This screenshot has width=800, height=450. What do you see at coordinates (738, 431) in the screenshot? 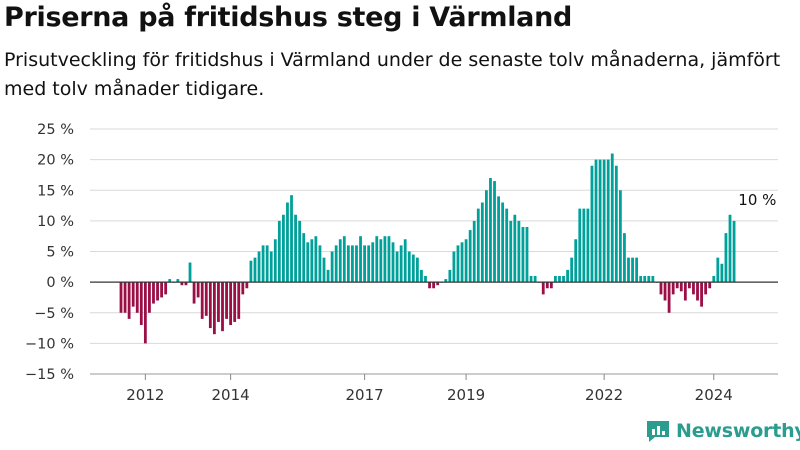
I see `brand-name: Newsworthy` at bounding box center [738, 431].